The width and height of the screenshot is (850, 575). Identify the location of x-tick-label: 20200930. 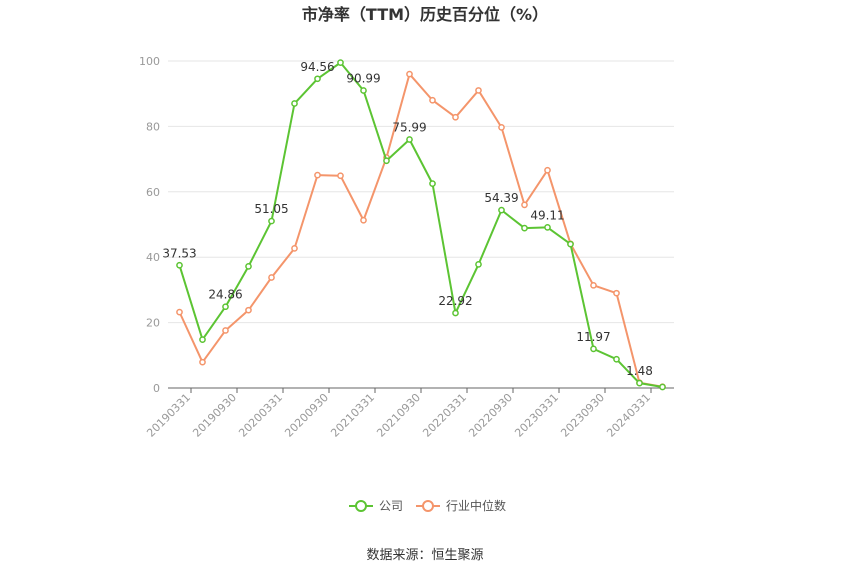
(306, 415).